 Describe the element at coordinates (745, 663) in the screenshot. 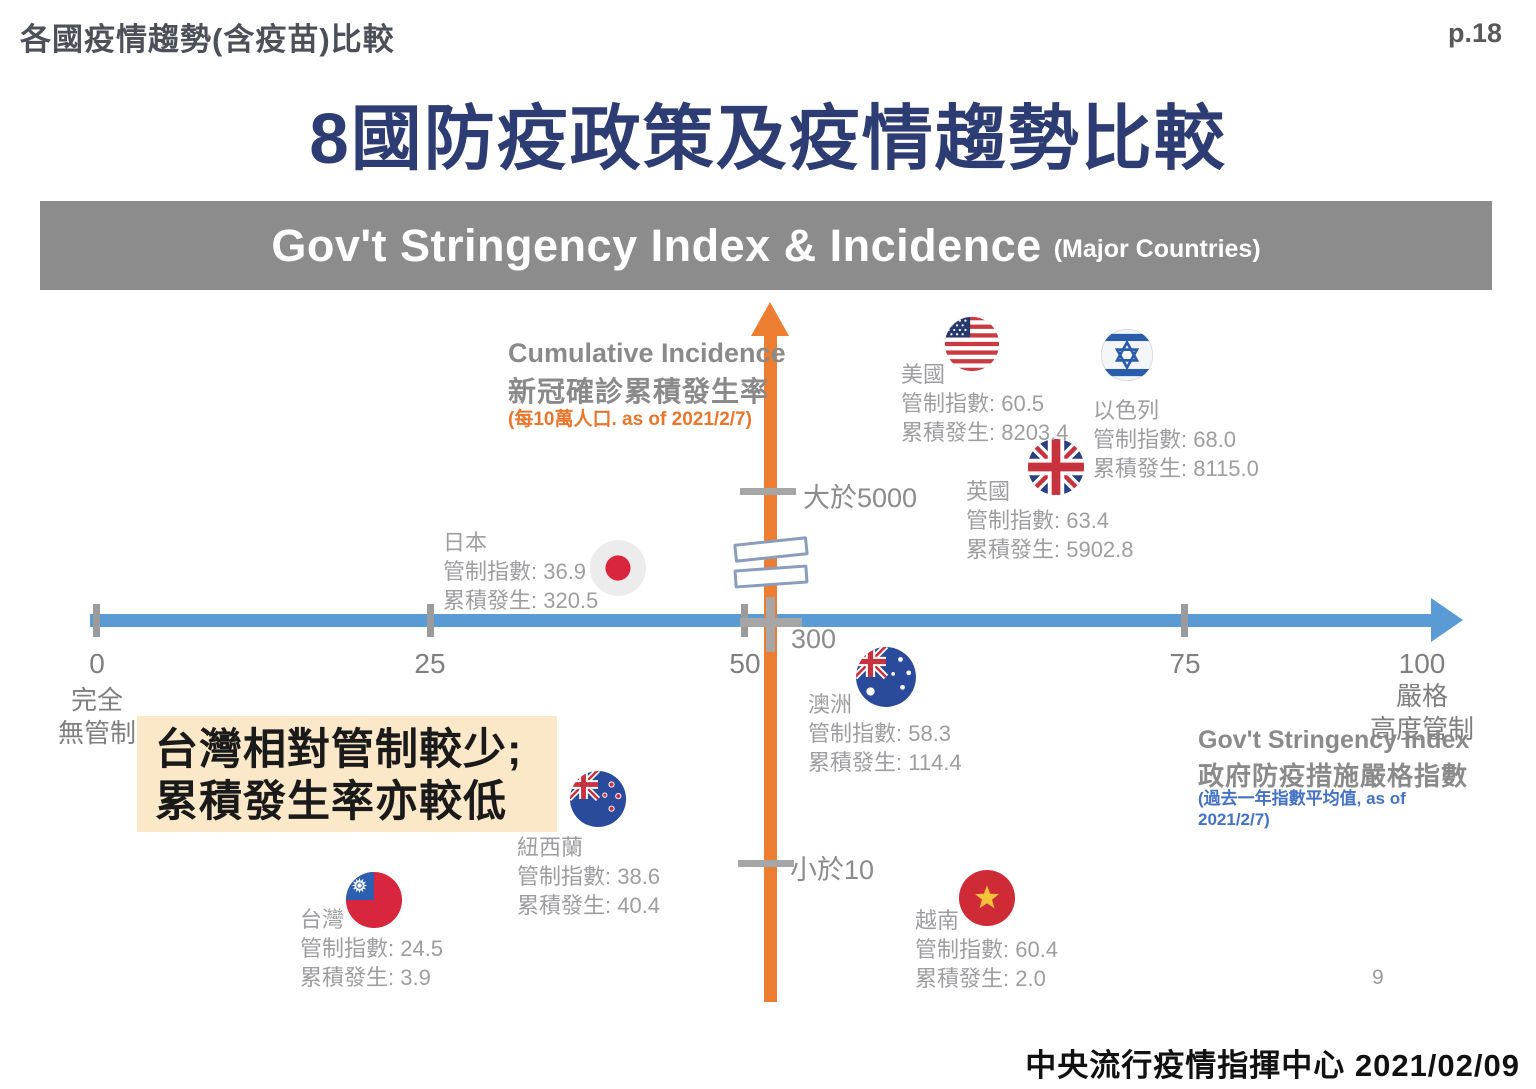

I see `x-tick-label-50: 50` at that location.